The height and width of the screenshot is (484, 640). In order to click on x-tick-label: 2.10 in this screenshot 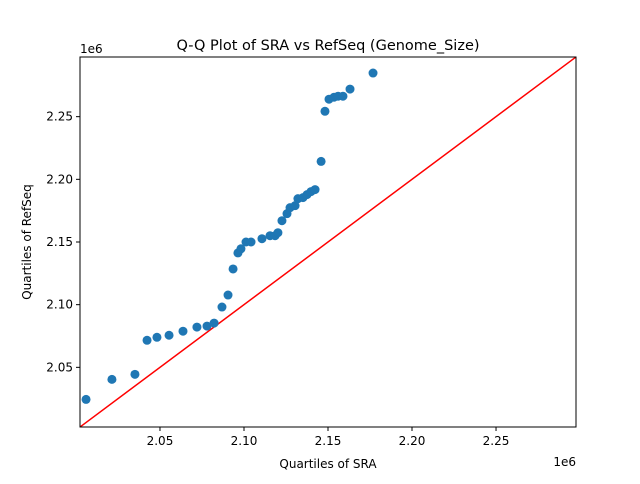, I will do `click(244, 441)`.